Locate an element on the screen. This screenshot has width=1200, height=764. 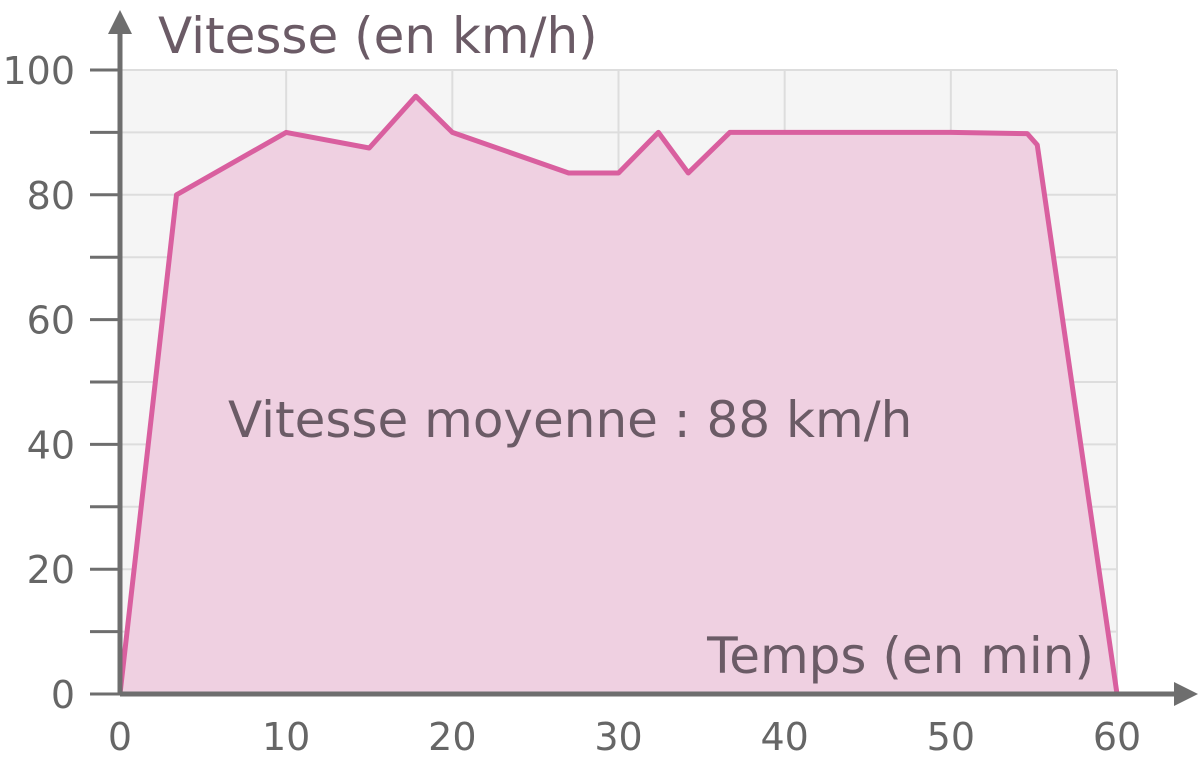
x-tick-label: 20 is located at coordinates (452, 737).